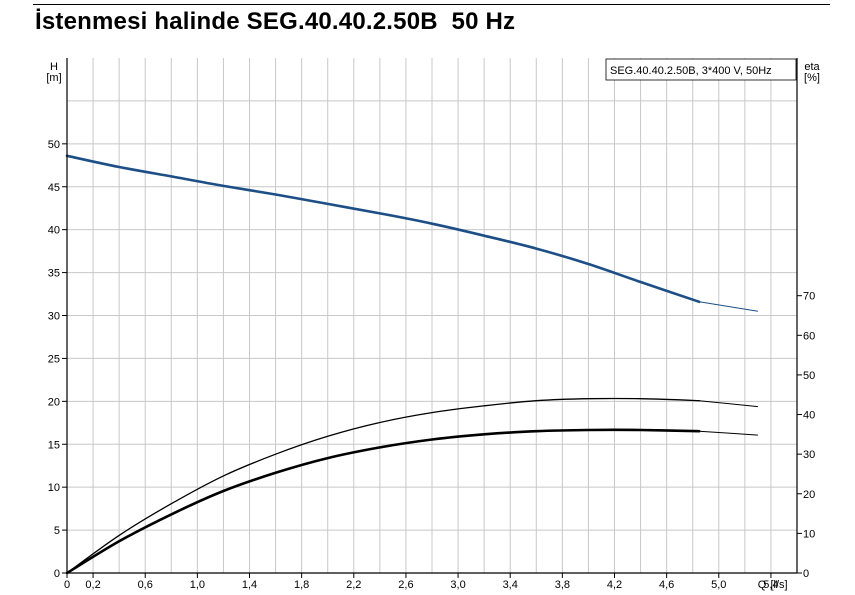 This screenshot has height=595, width=855. I want to click on x-tick-label: 5,4, so click(770, 585).